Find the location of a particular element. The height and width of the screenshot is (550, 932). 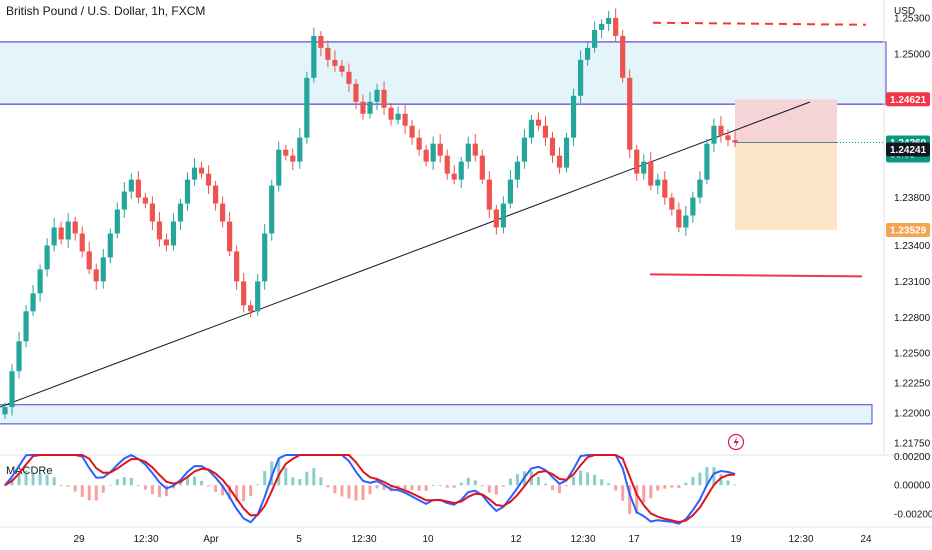

stop-price-label: 1.24621 is located at coordinates (908, 100).